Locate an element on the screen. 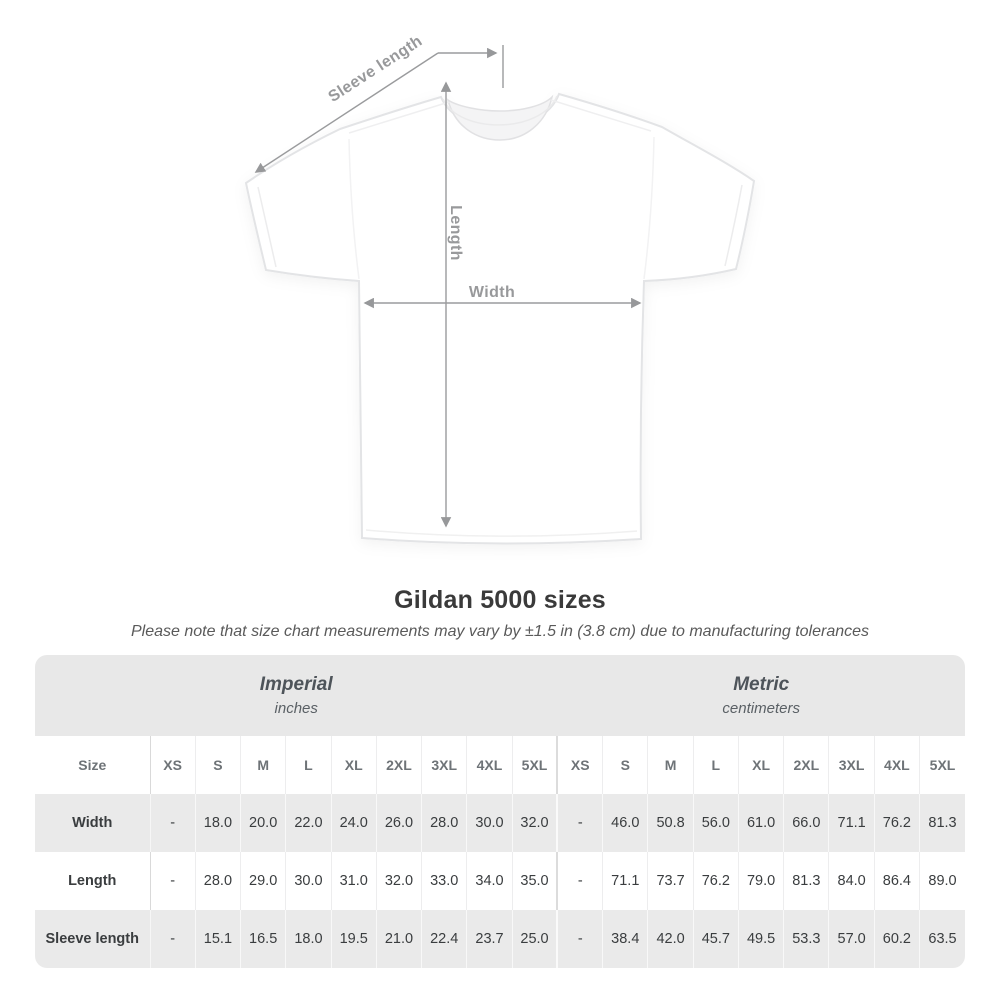 This screenshot has height=1000, width=1000. metric-label: Metric is located at coordinates (761, 684).